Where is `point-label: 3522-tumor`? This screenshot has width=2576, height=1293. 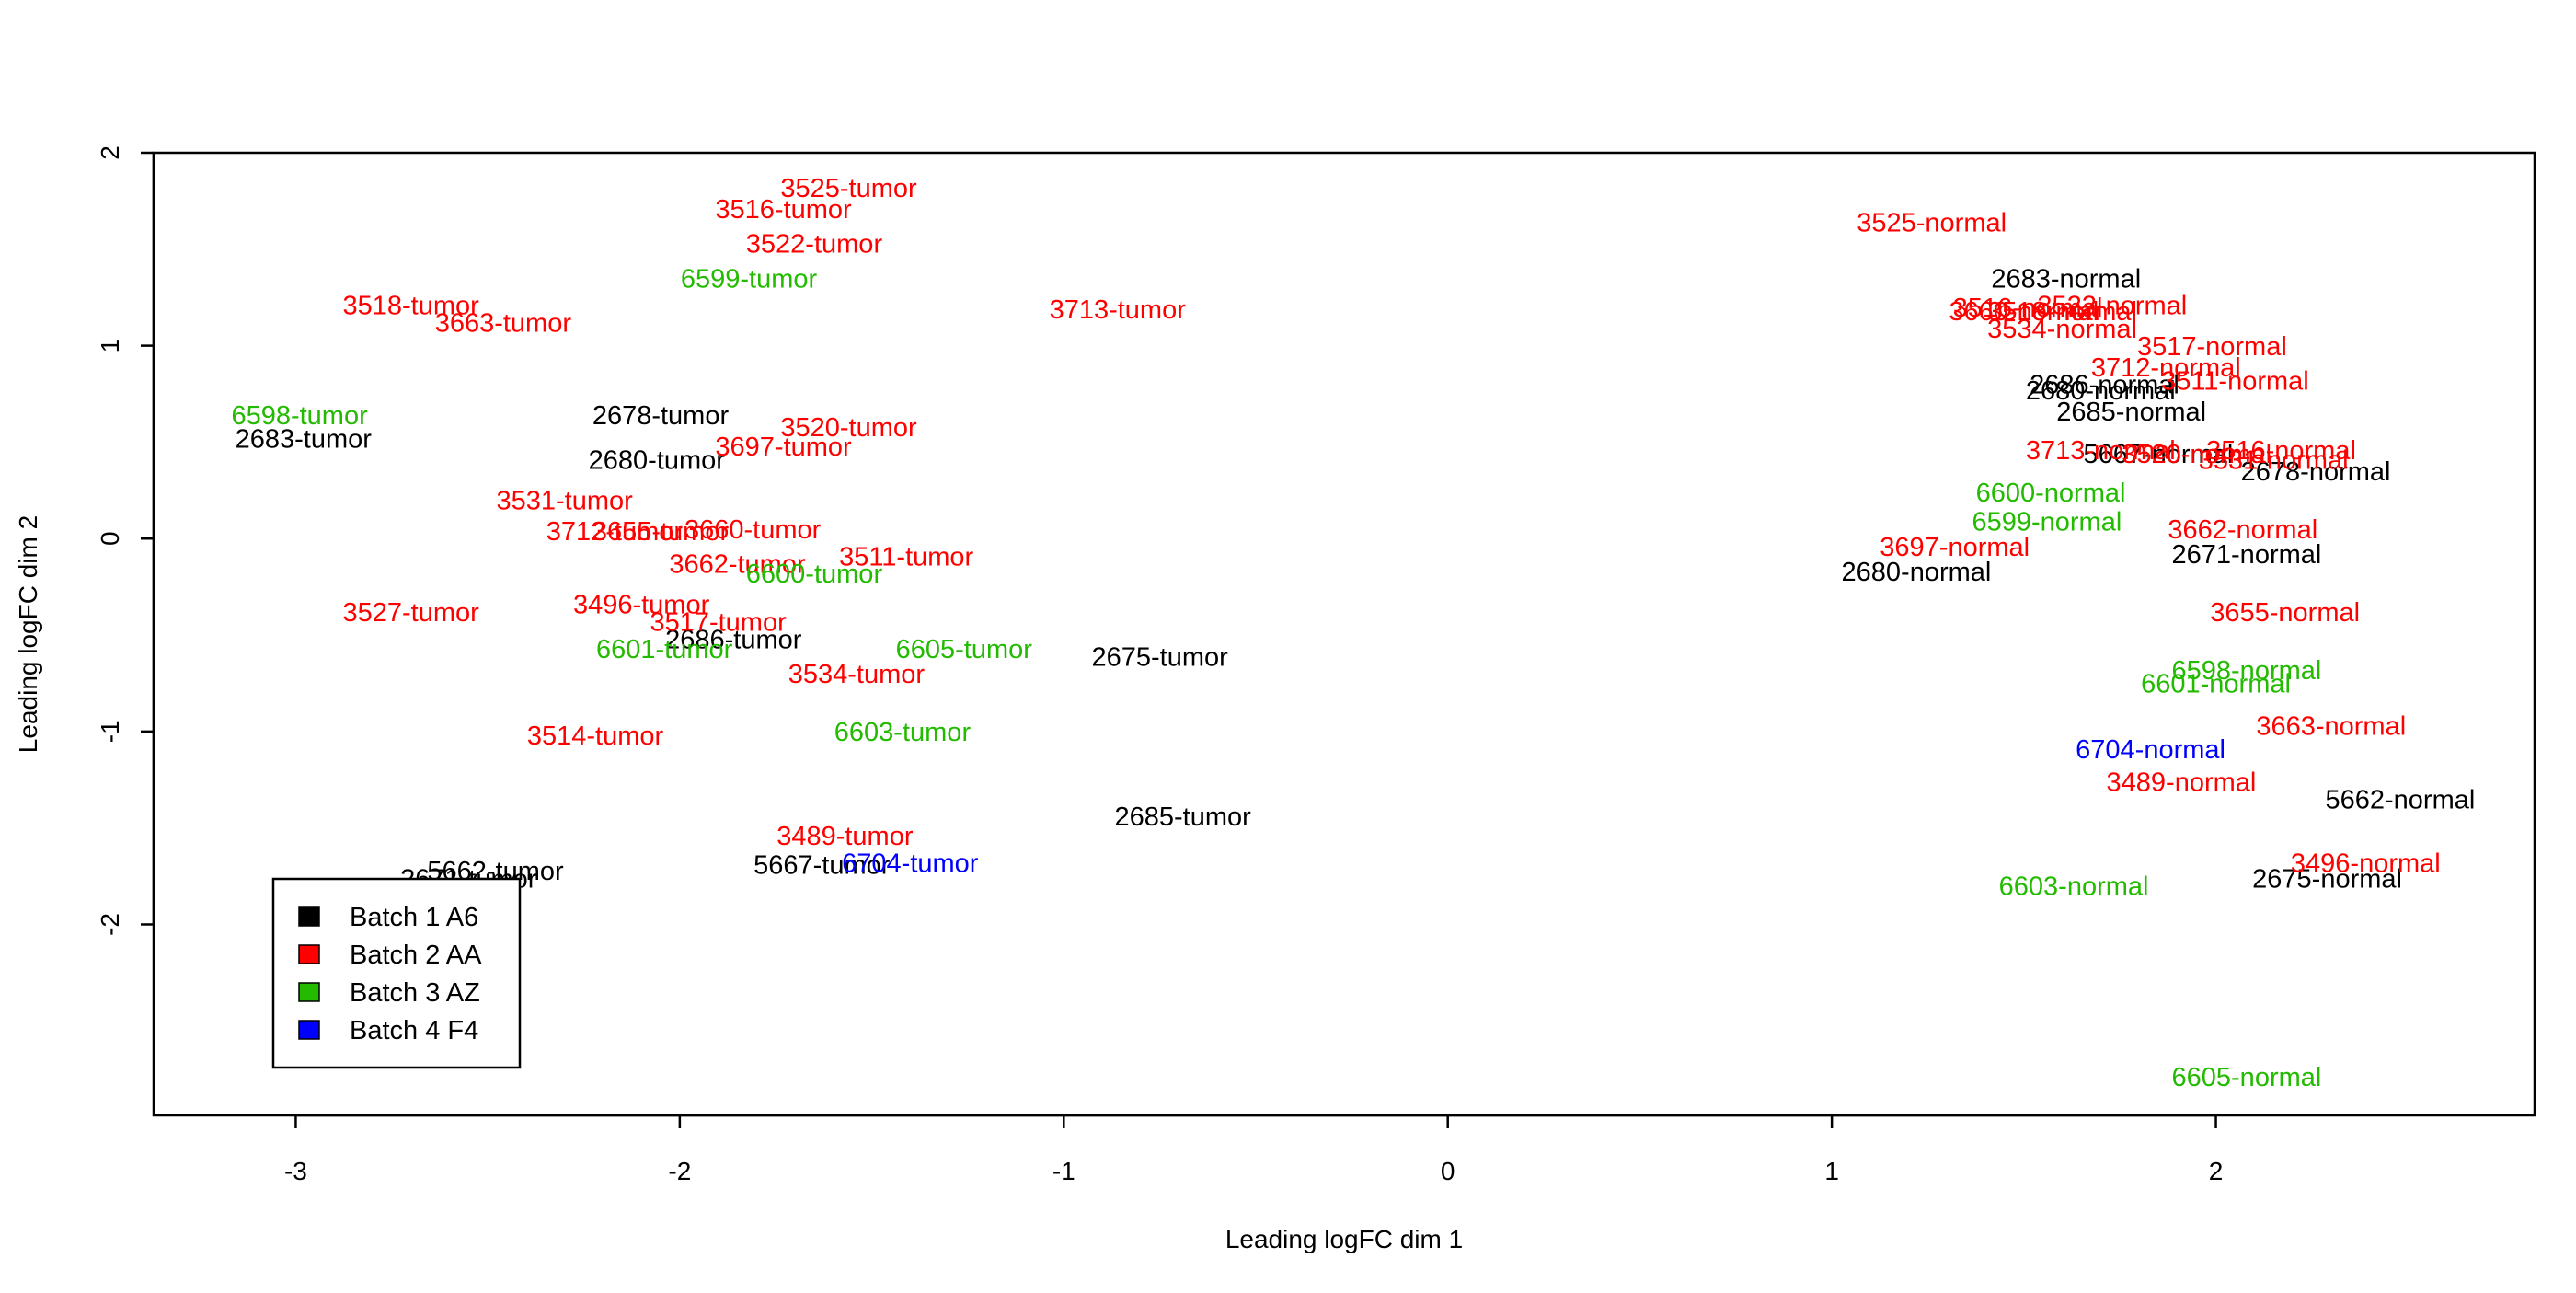 point-label: 3522-tumor is located at coordinates (814, 245).